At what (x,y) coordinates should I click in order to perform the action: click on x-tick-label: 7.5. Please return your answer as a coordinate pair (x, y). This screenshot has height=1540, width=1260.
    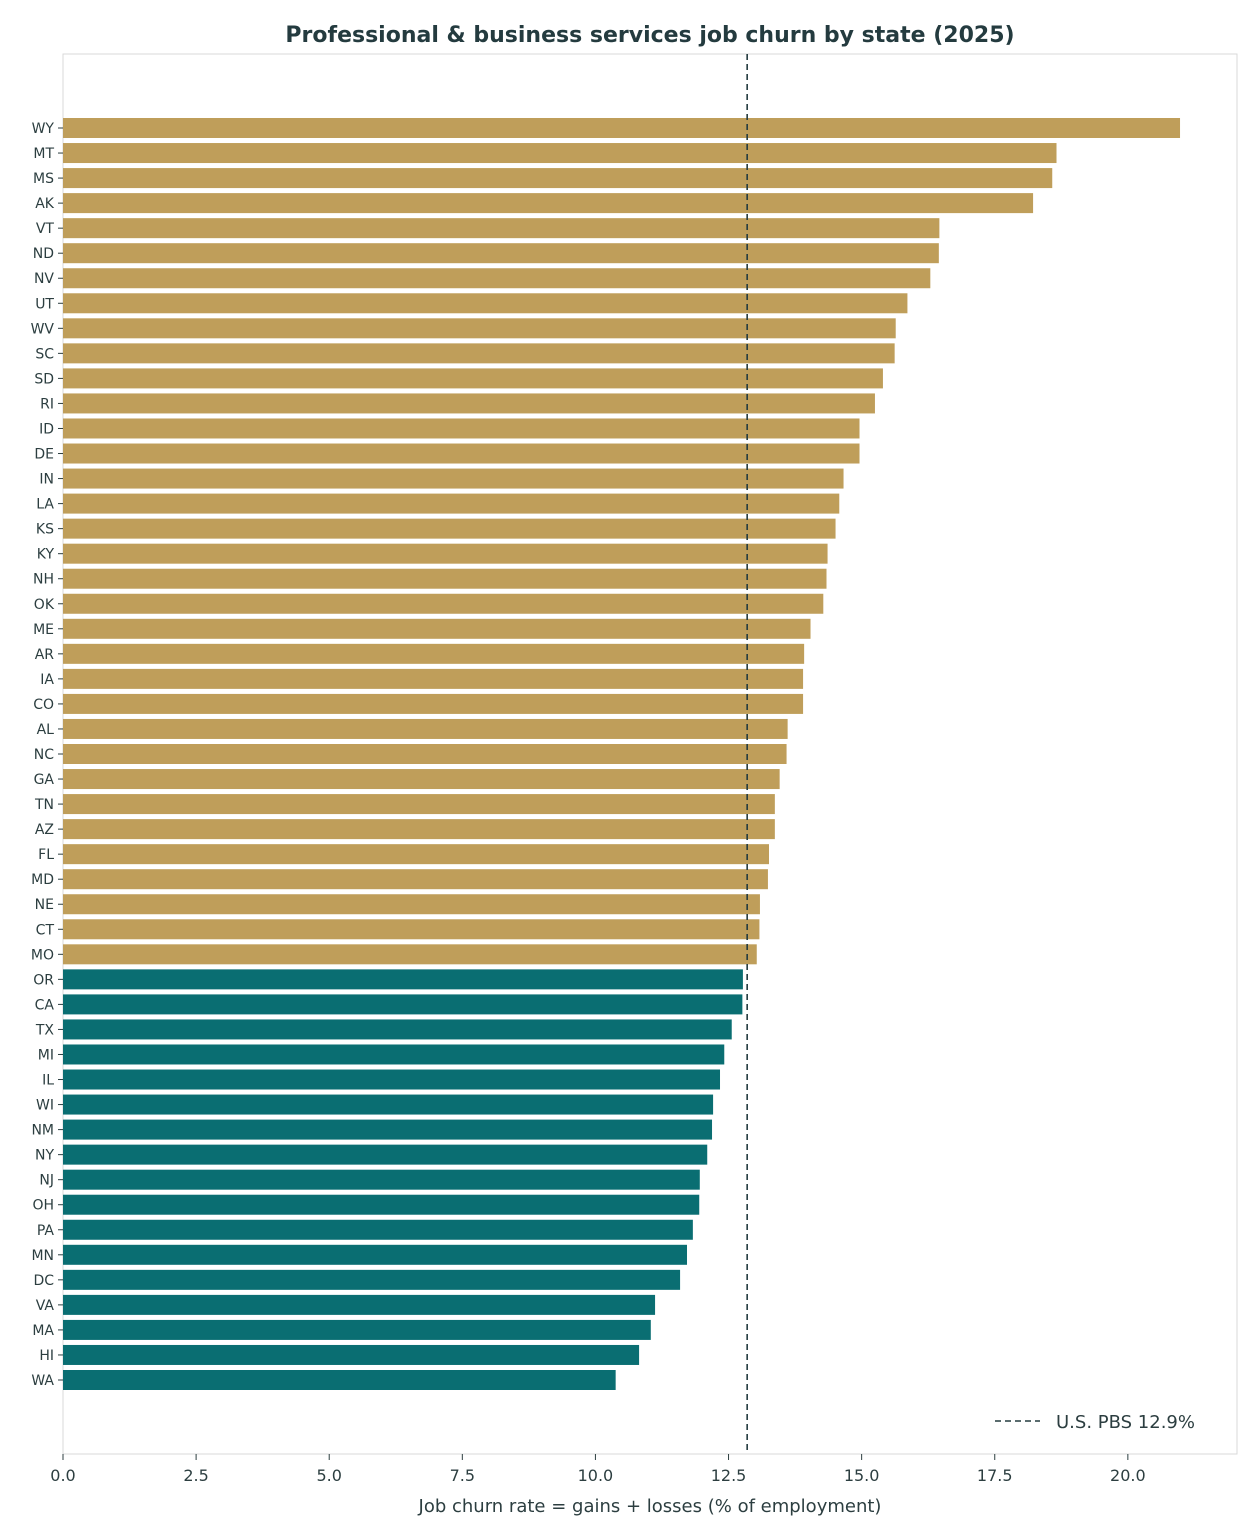
    Looking at the image, I should click on (462, 1475).